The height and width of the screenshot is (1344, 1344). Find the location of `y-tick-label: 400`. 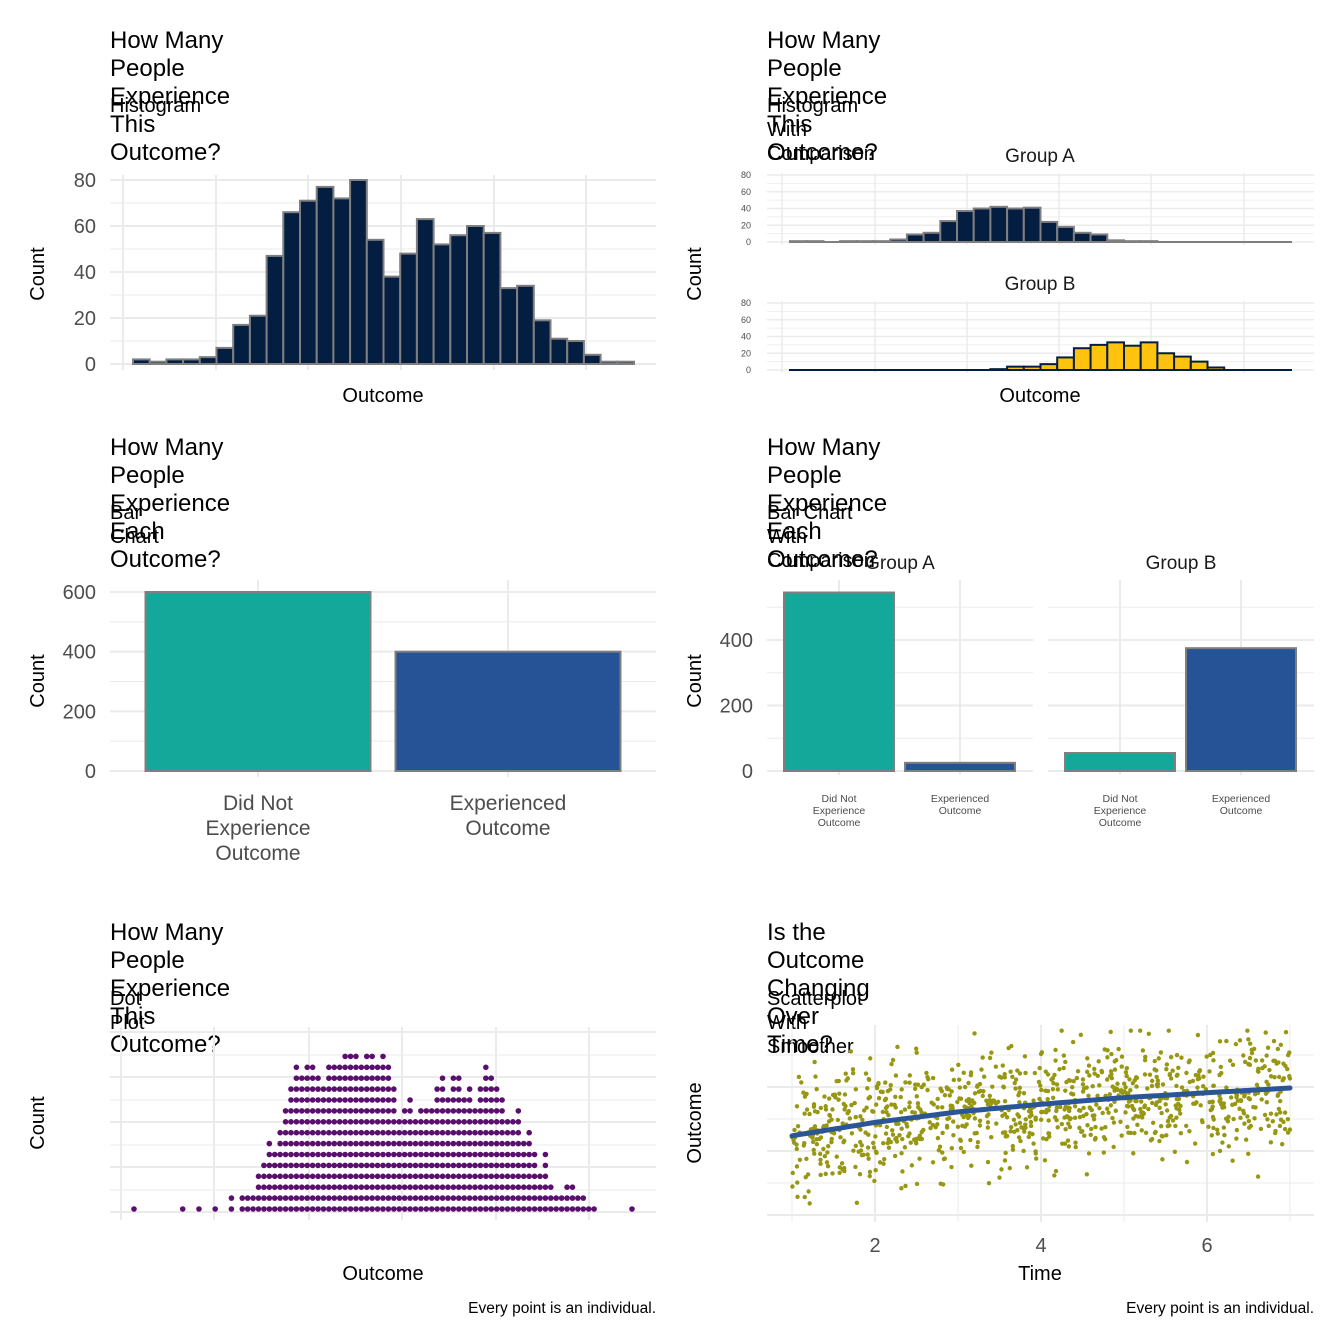

y-tick-label: 400 is located at coordinates (79, 653).